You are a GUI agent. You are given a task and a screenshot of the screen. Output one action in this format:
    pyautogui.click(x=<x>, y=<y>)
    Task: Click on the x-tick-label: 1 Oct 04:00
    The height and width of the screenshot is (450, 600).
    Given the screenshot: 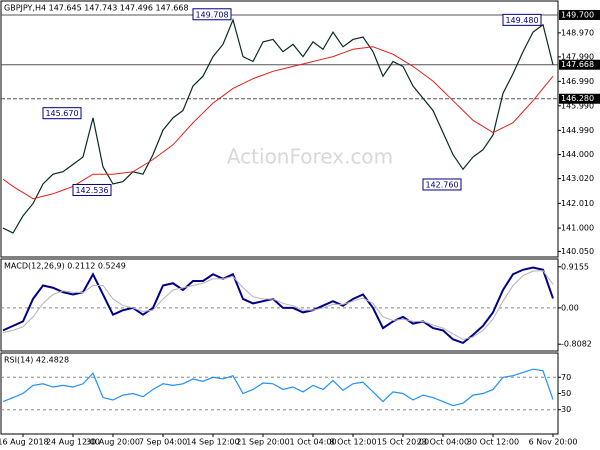 What is the action you would take?
    pyautogui.click(x=312, y=442)
    